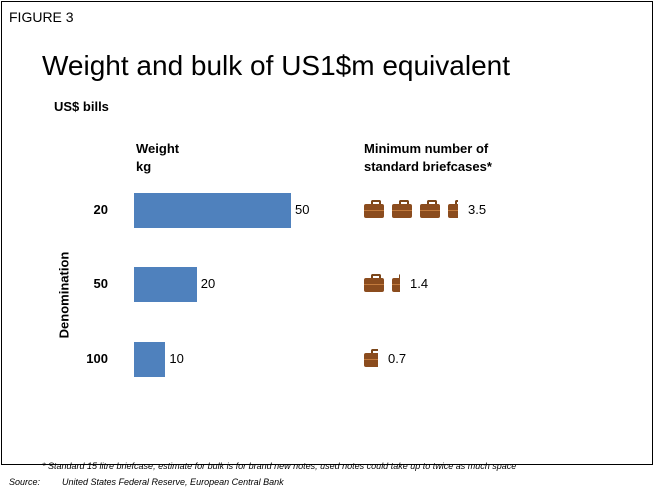 The height and width of the screenshot is (500, 656). I want to click on chart-title: Weight and bulk of US1$m equivalent, so click(276, 65).